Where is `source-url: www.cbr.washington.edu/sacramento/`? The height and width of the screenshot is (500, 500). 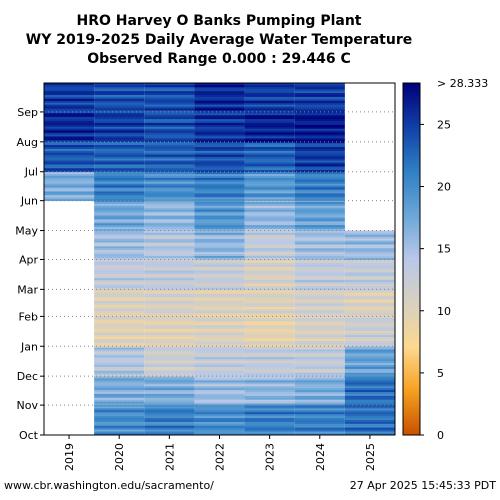
source-url: www.cbr.washington.edu/sacramento/ is located at coordinates (109, 485).